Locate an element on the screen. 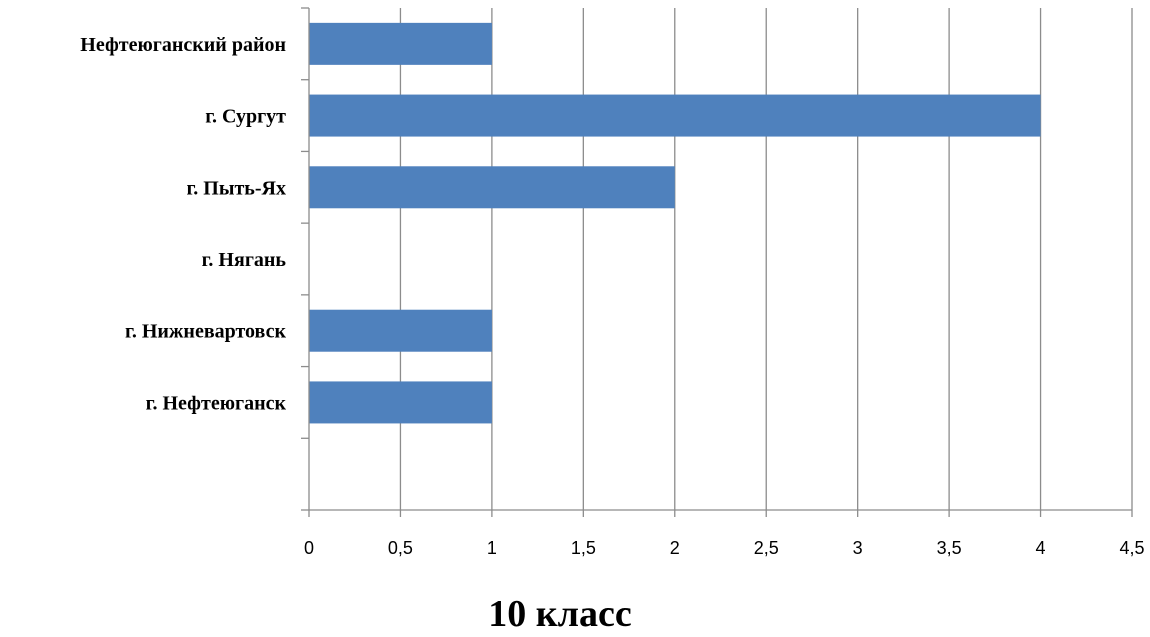 This screenshot has width=1150, height=637. x-tick-label: 4,5 is located at coordinates (1131, 548).